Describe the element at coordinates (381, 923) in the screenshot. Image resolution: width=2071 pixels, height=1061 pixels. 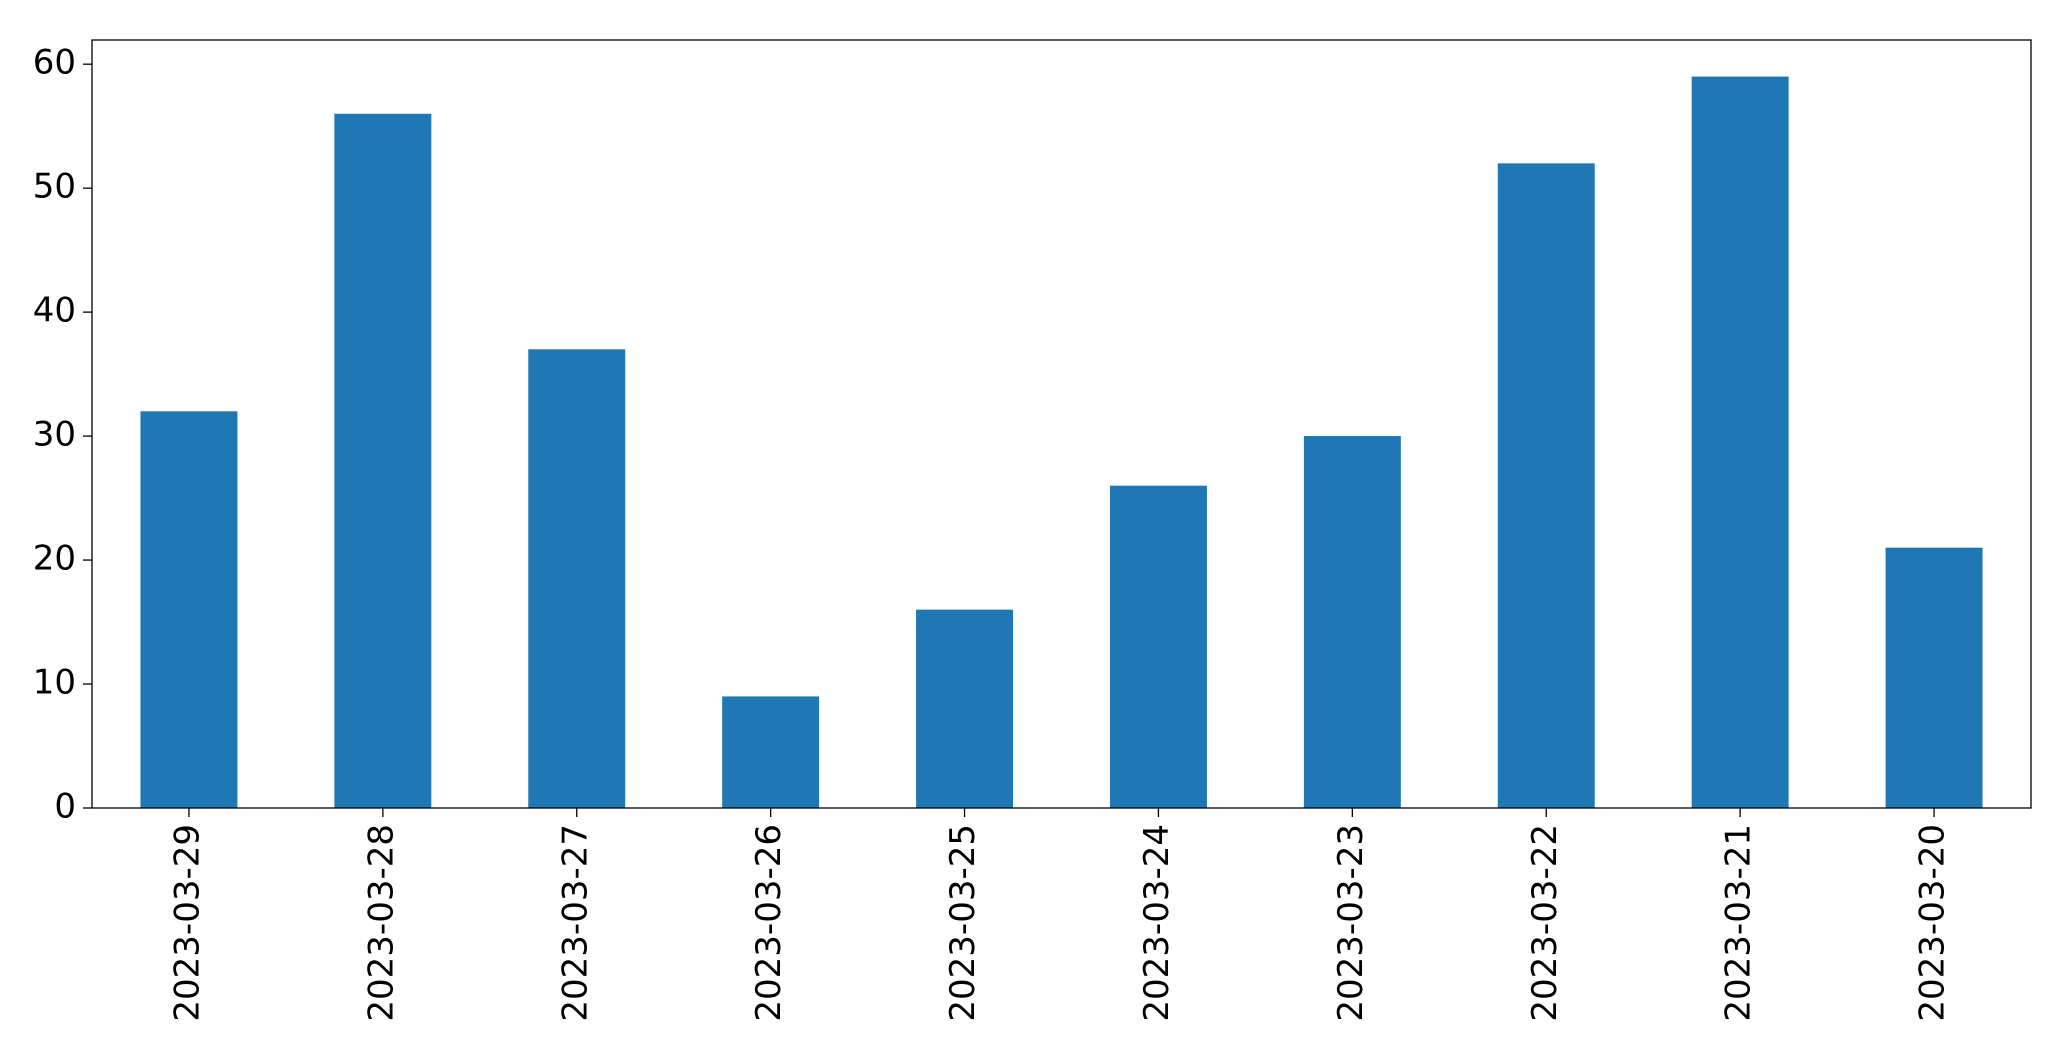
I see `x-tick-label: 2023-03-28` at that location.